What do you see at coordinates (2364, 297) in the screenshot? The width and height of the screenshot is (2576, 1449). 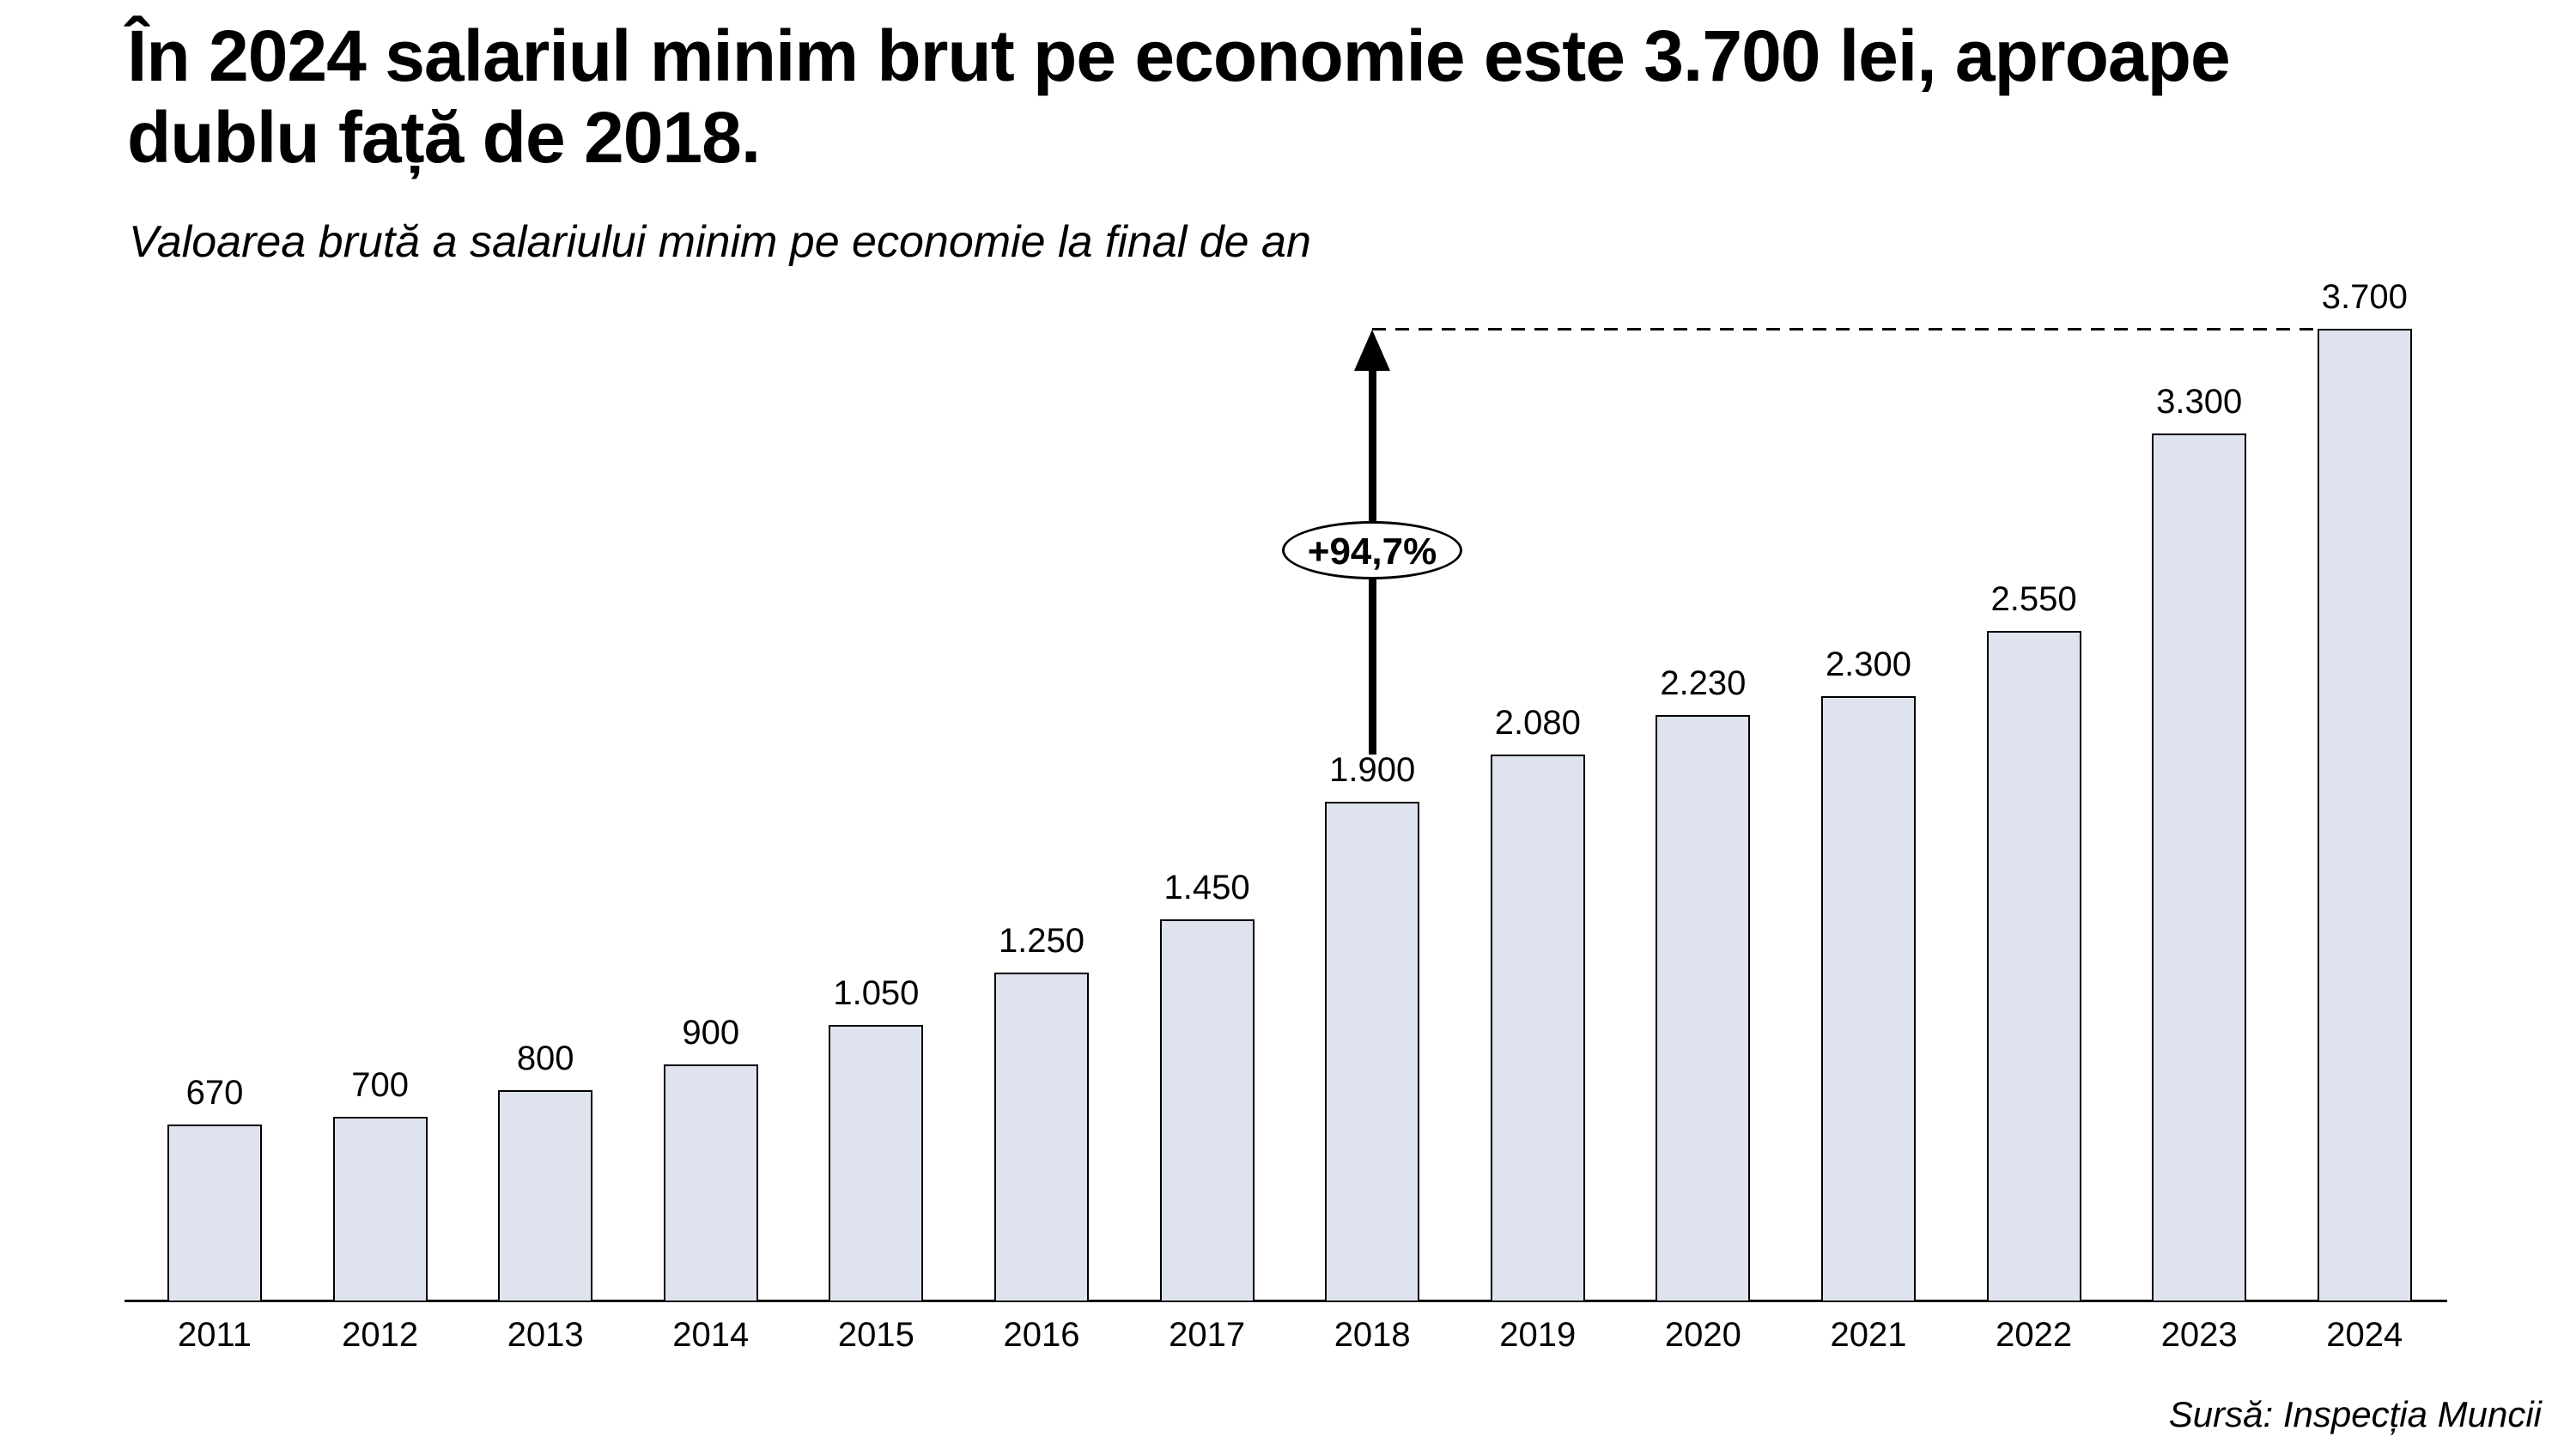 I see `bar-value-label: 3.700` at bounding box center [2364, 297].